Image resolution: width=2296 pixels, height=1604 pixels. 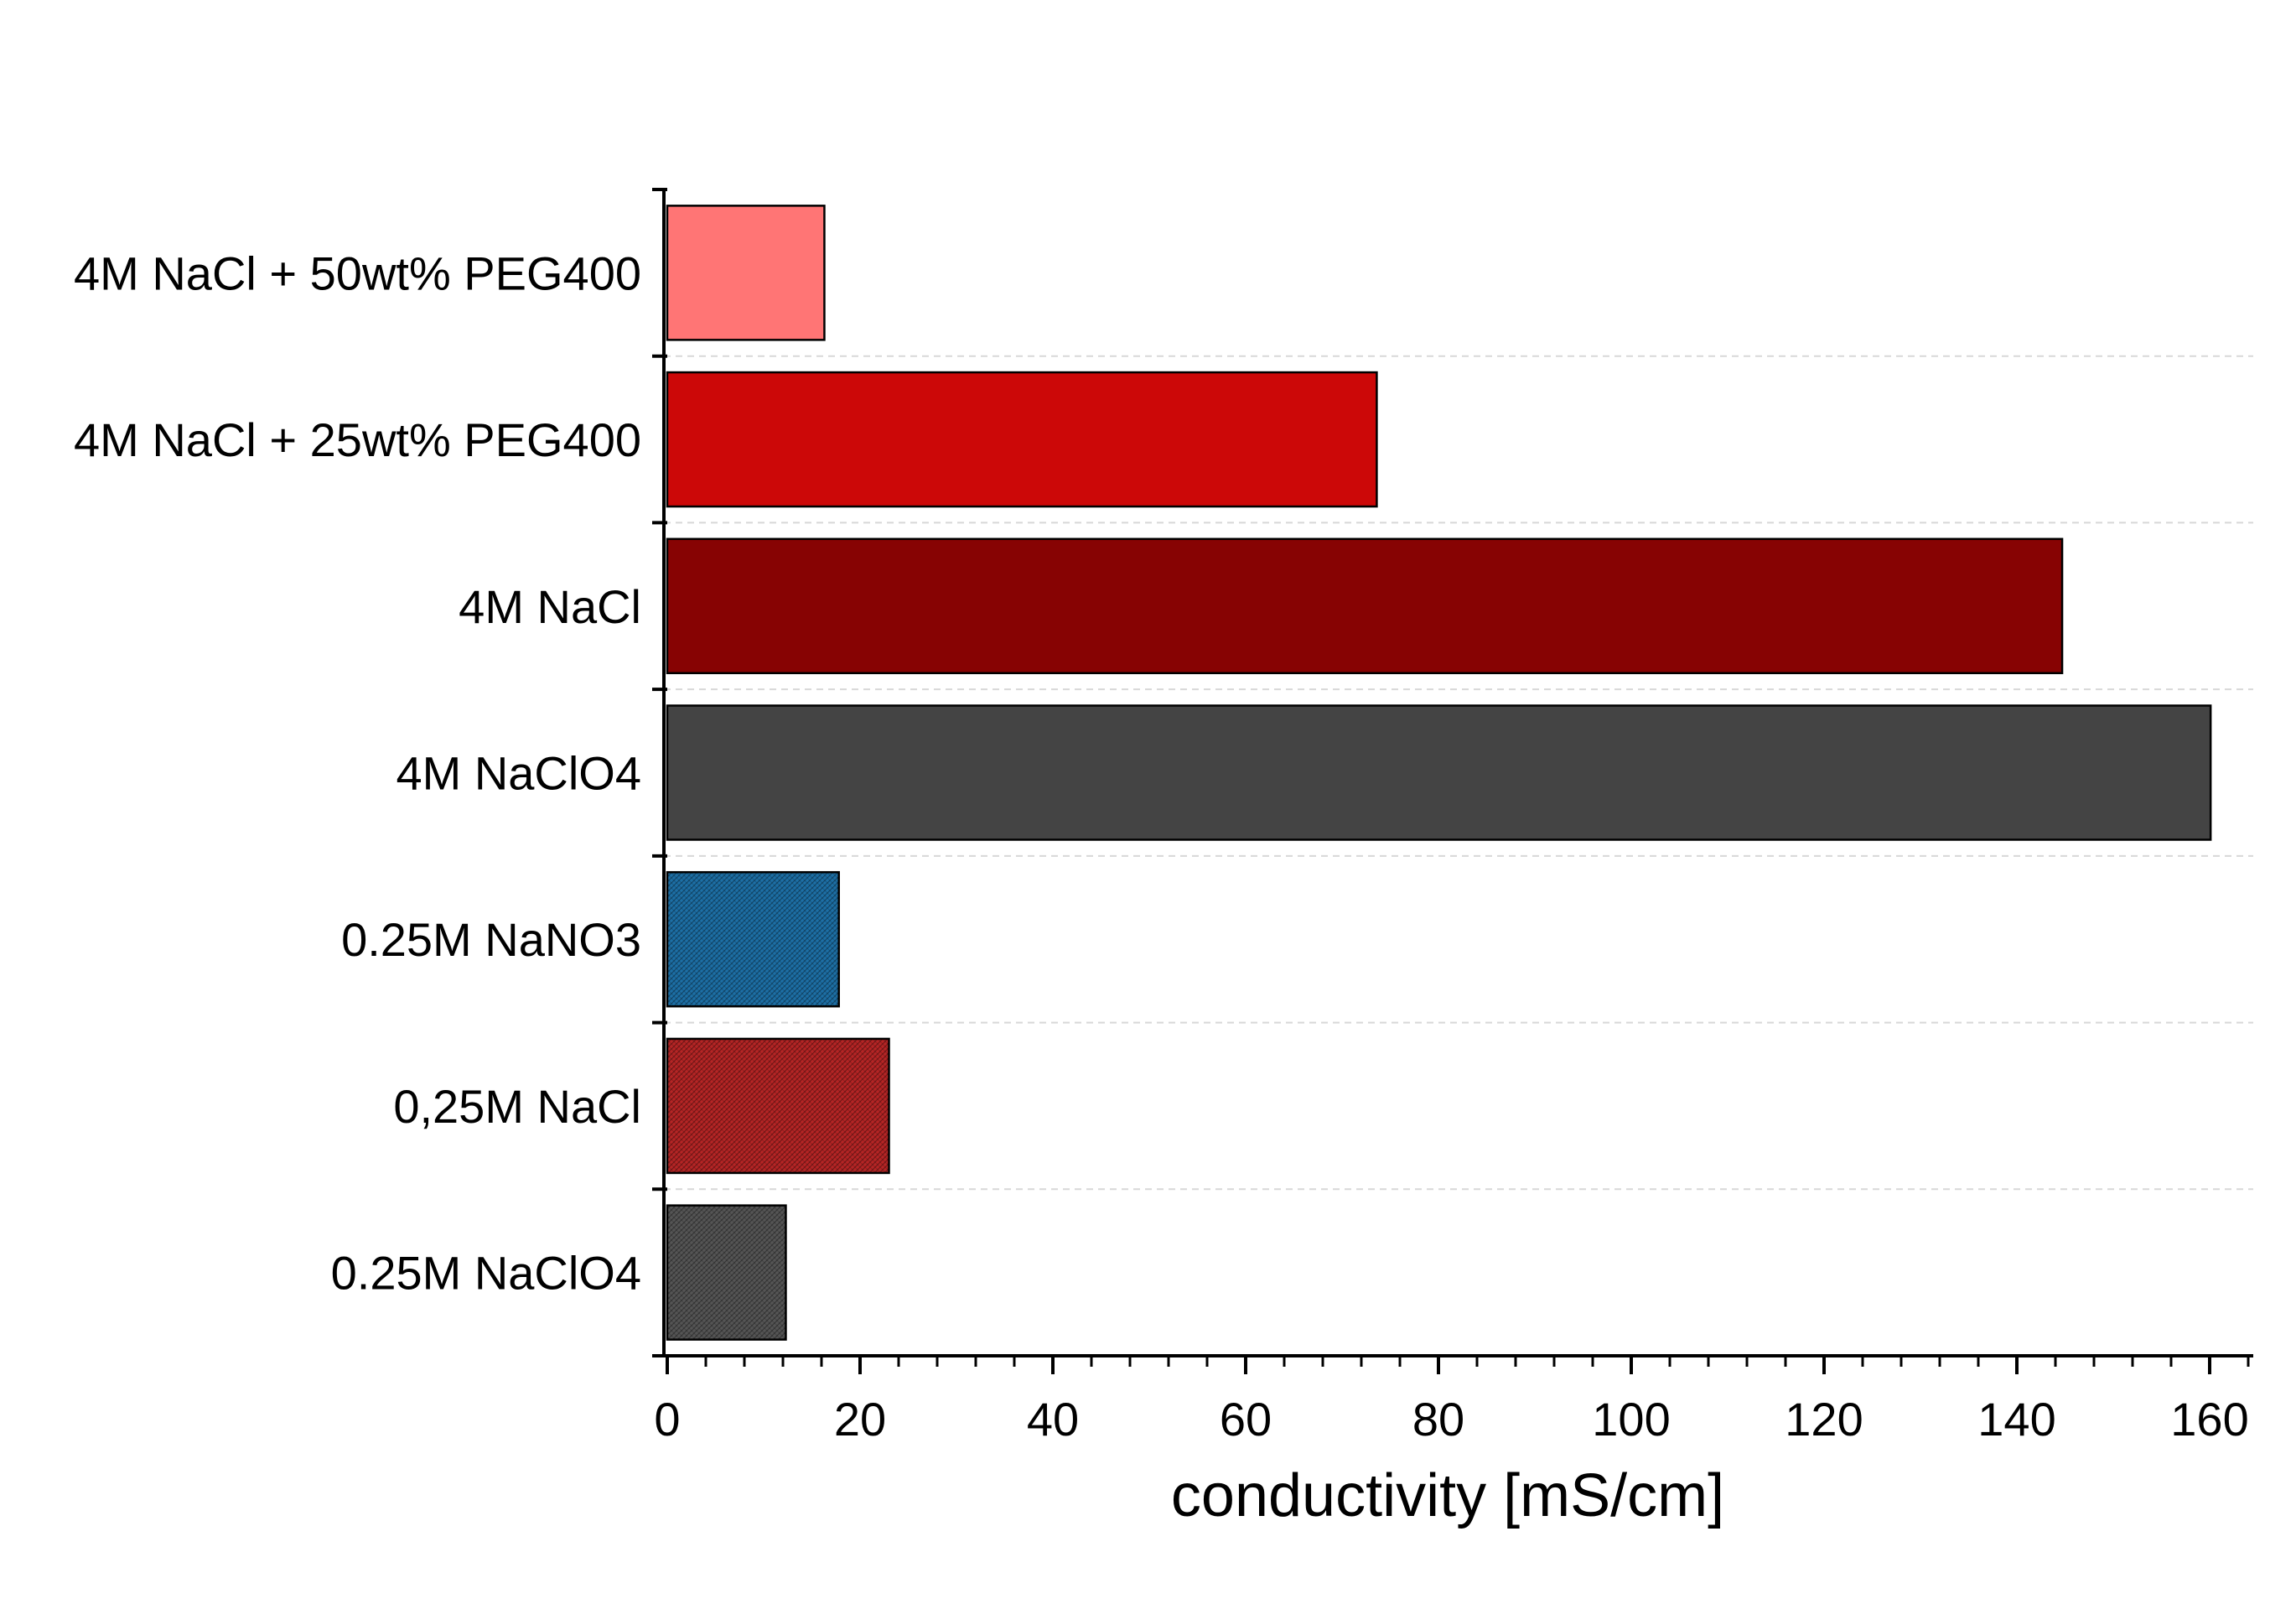 I want to click on category-label: 4M NaCl, so click(x=550, y=606).